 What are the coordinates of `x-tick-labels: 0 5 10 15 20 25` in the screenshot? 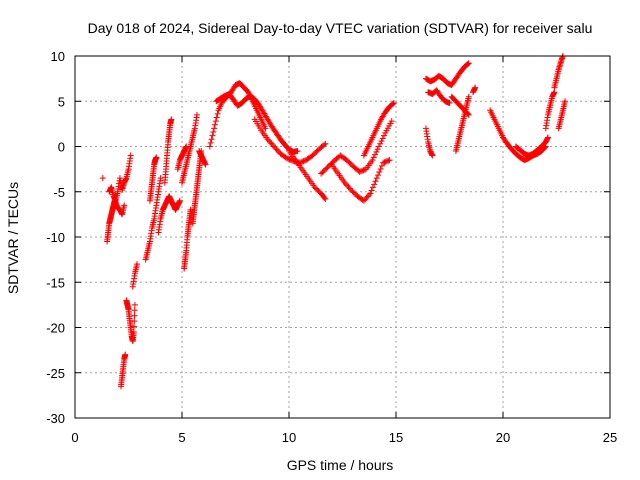 It's located at (344, 437).